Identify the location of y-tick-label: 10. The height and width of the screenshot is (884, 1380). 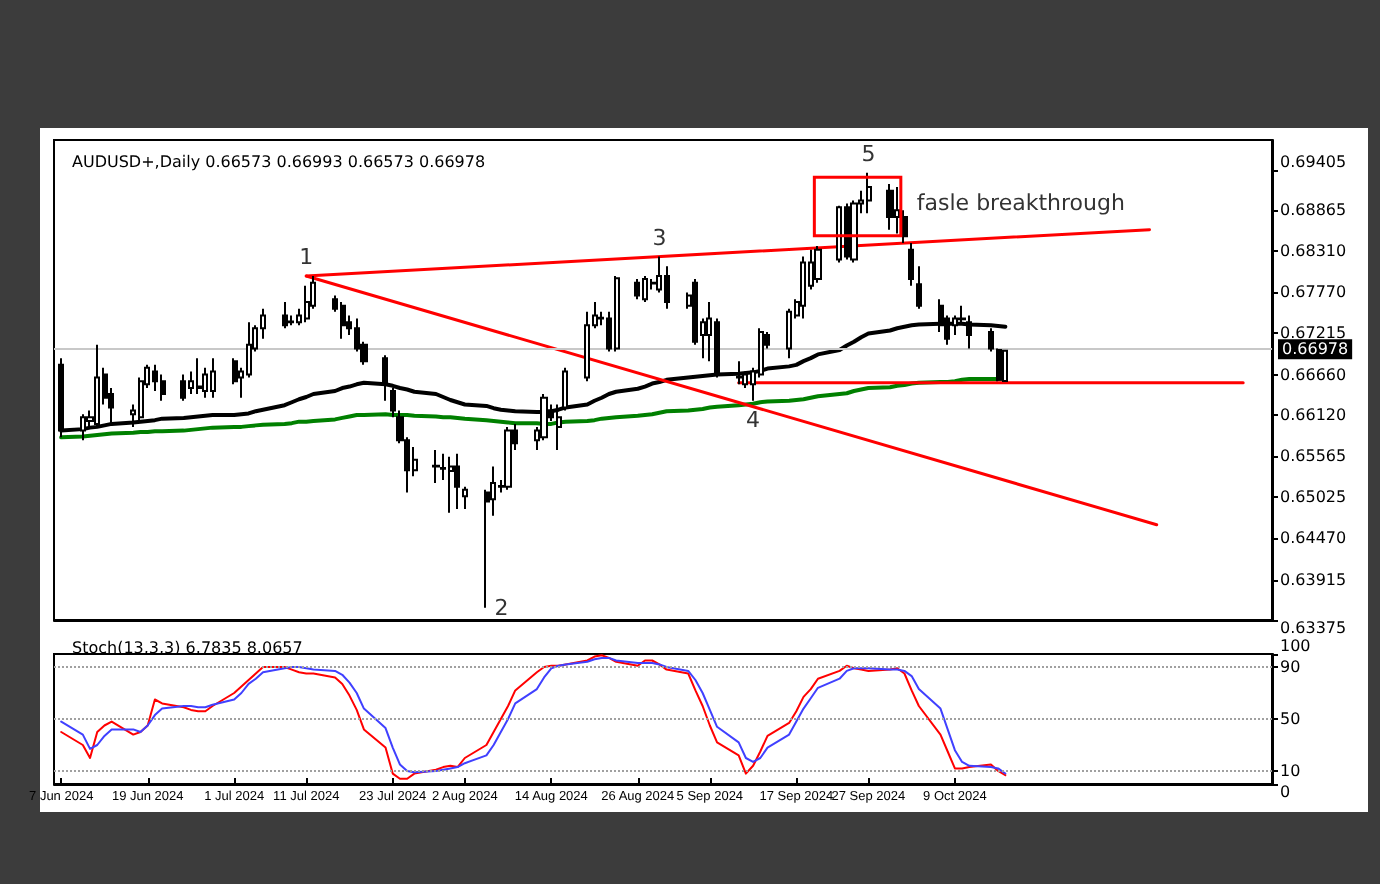
(1290, 771).